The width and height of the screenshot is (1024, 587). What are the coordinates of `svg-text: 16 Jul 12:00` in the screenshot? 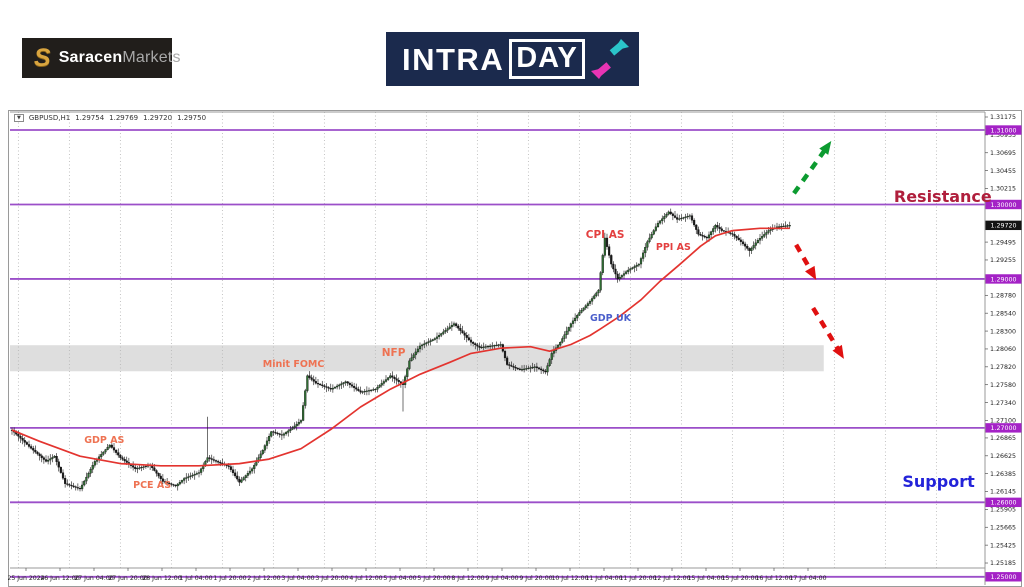 It's located at (773, 578).